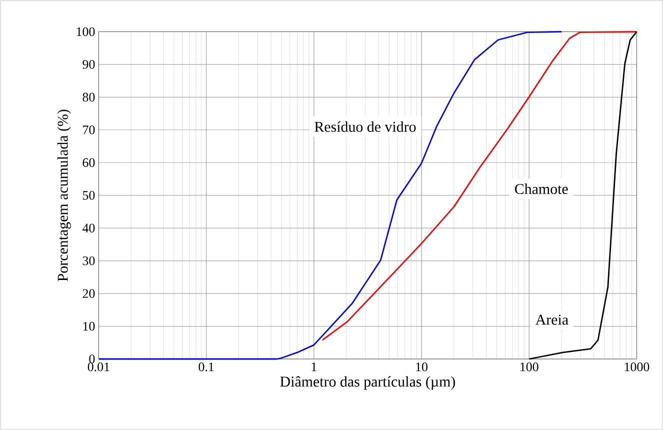 The height and width of the screenshot is (430, 663). I want to click on text: Chamote, so click(541, 189).